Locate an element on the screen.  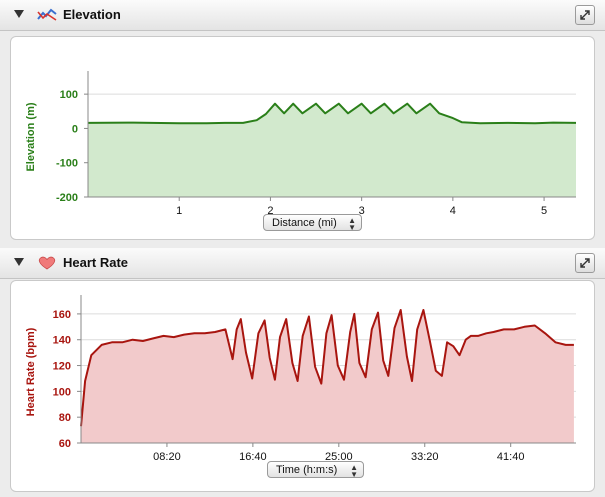
elevation-m-axis-label: Elevation (m) is located at coordinates (31, 136).